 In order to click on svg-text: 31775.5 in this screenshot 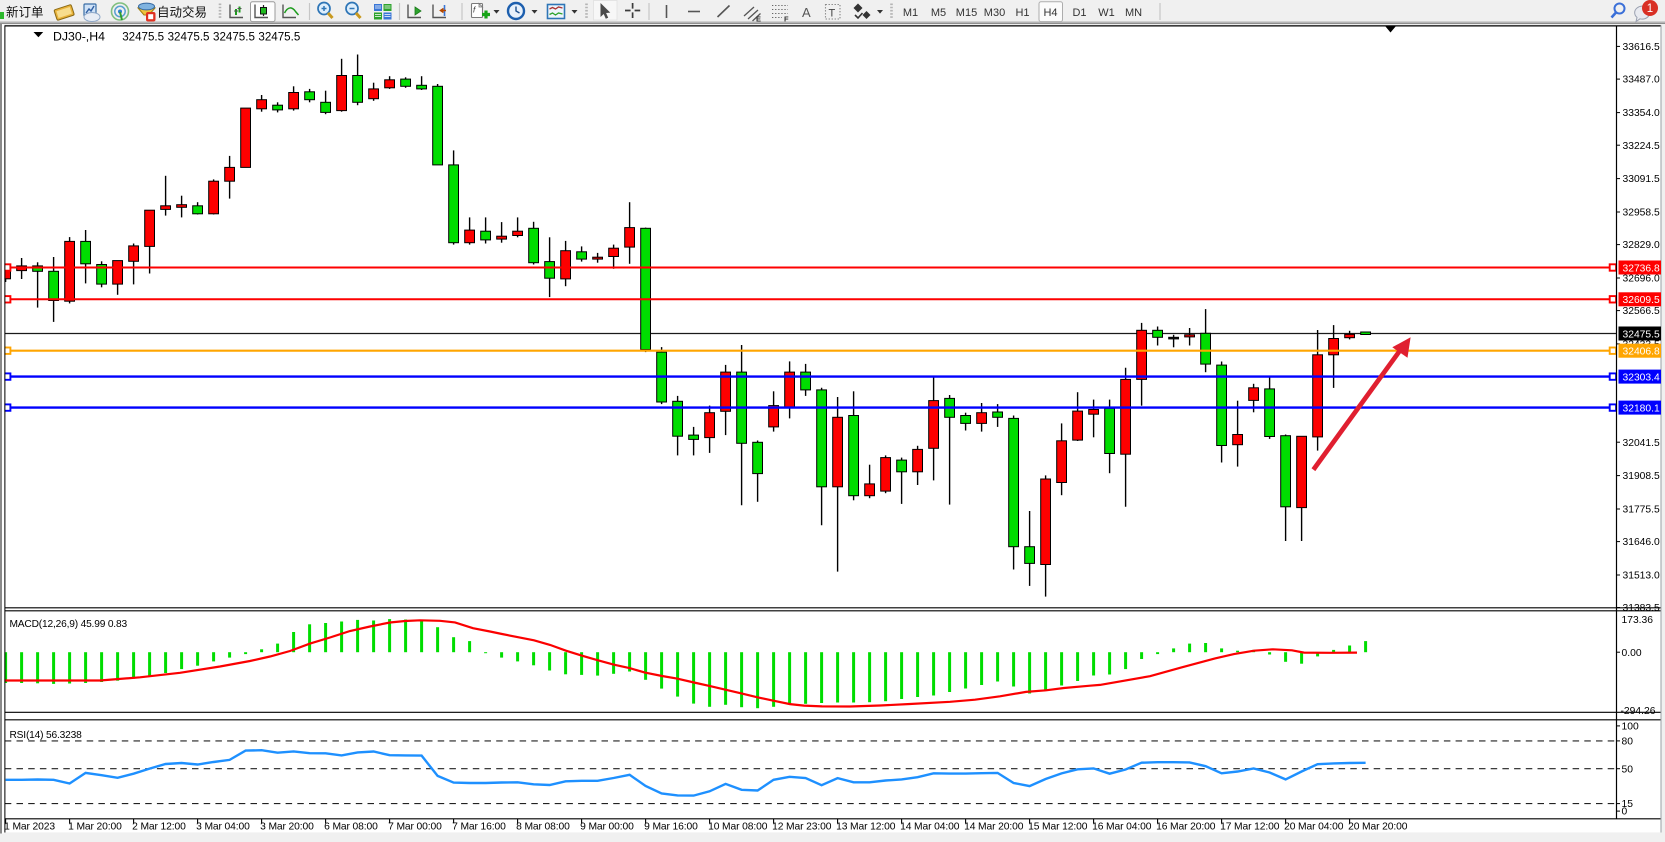, I will do `click(1641, 510)`.